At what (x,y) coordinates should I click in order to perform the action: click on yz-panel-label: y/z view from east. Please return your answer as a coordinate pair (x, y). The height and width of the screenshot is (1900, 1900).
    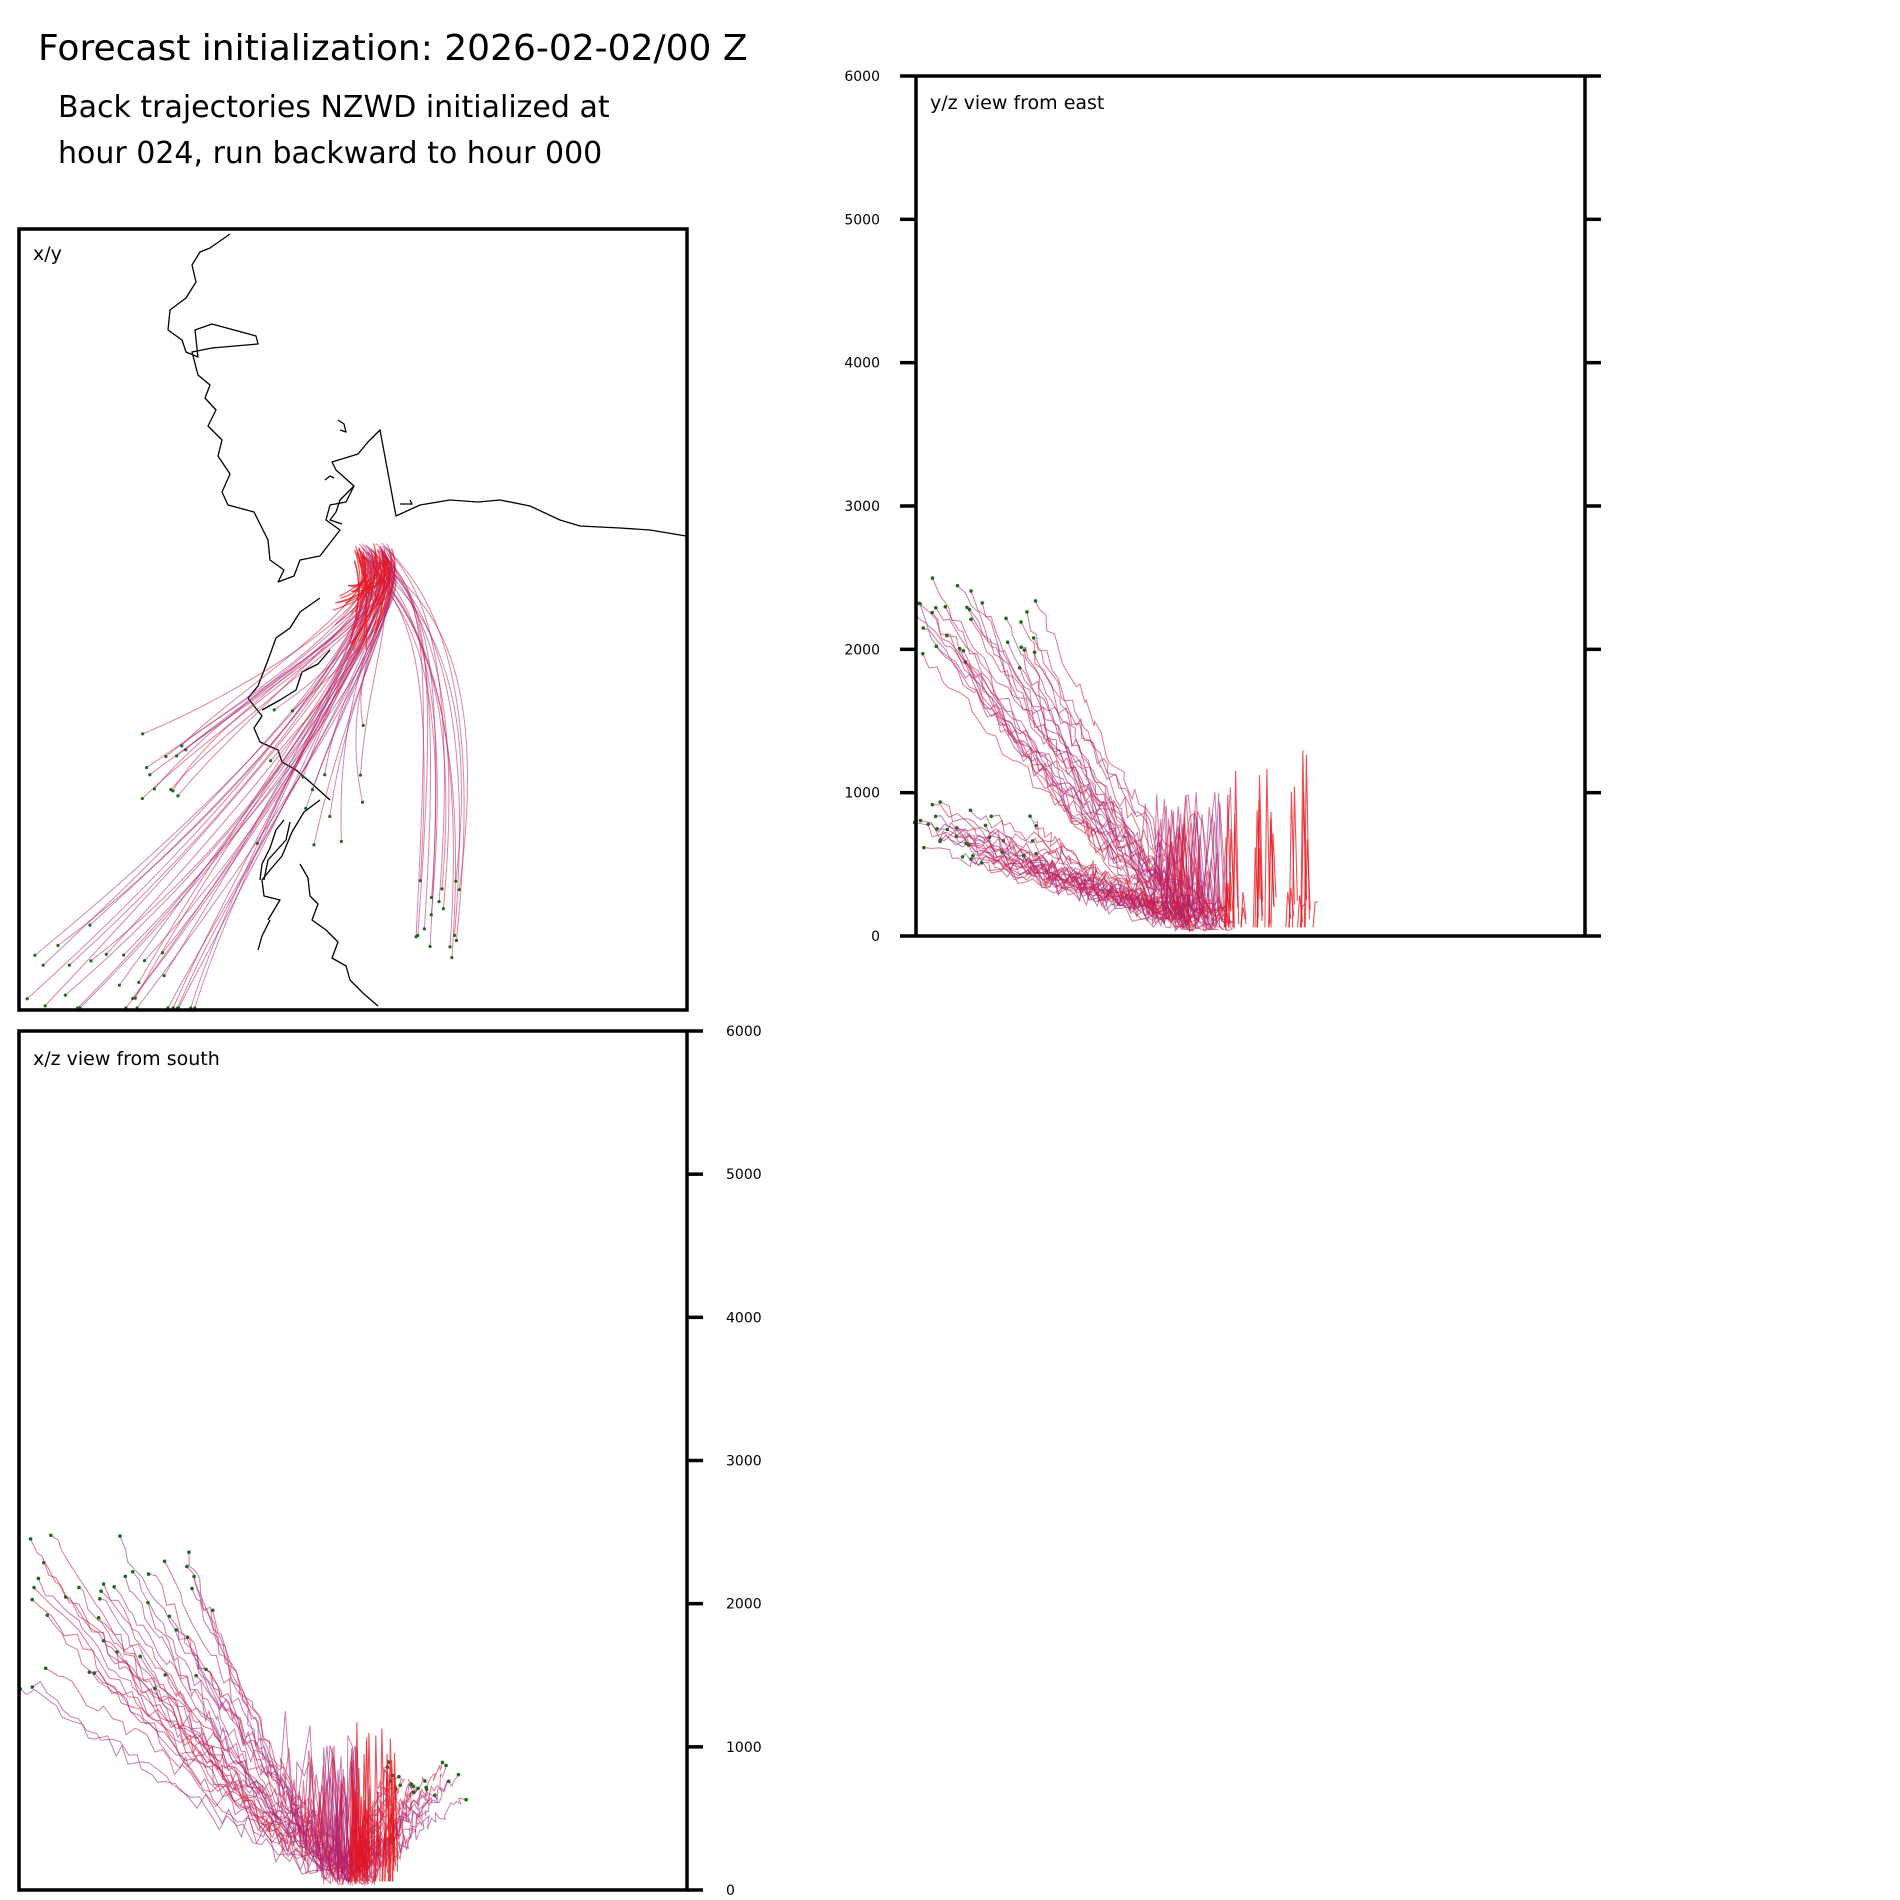
    Looking at the image, I should click on (1017, 103).